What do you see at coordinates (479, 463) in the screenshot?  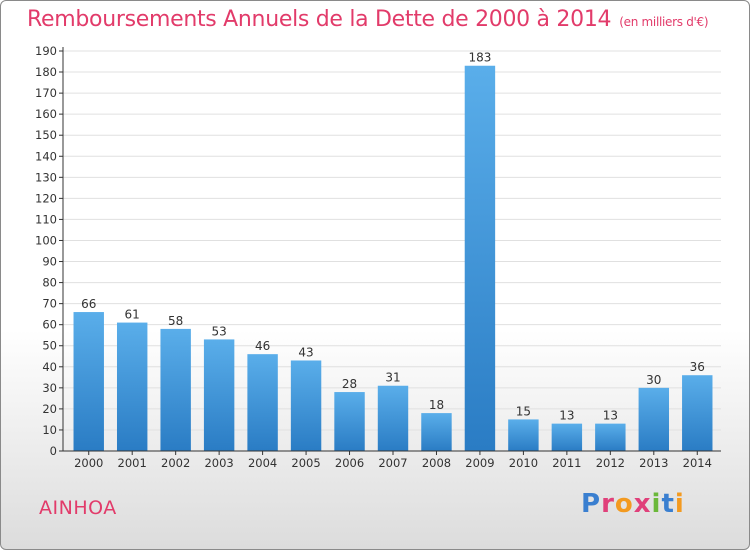 I see `x-tick-label-2009: 2009` at bounding box center [479, 463].